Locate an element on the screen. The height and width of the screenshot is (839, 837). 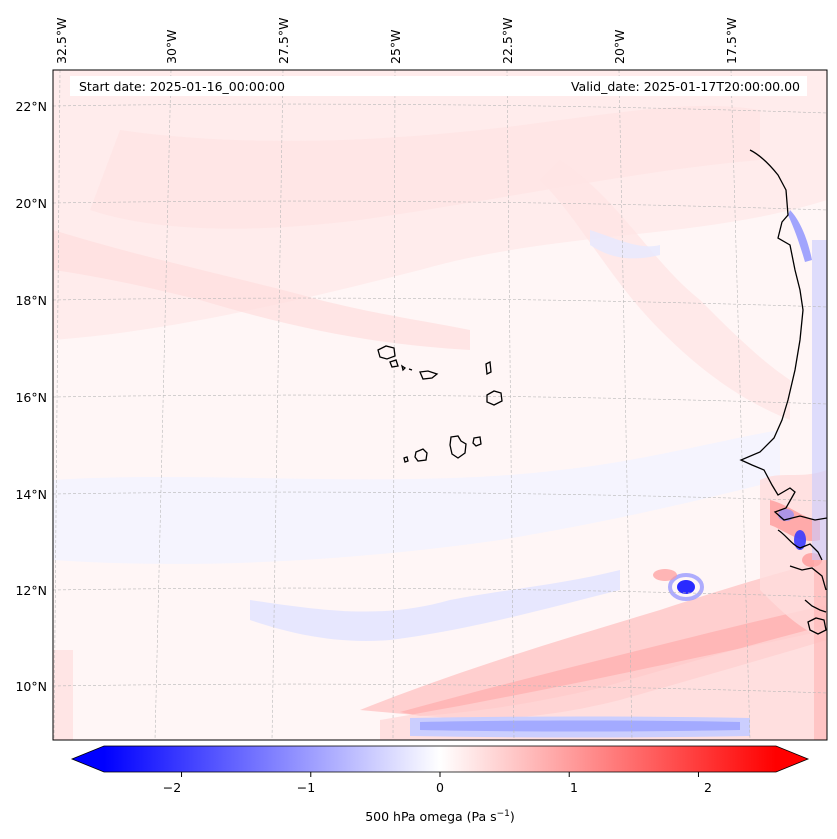
lon-label: 30°W is located at coordinates (171, 46).